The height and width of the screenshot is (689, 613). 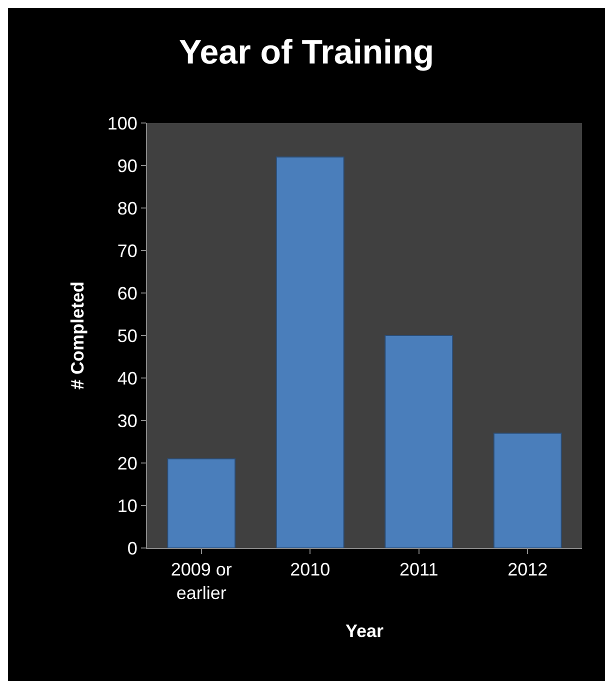 What do you see at coordinates (127, 420) in the screenshot?
I see `y-tick-label: 30` at bounding box center [127, 420].